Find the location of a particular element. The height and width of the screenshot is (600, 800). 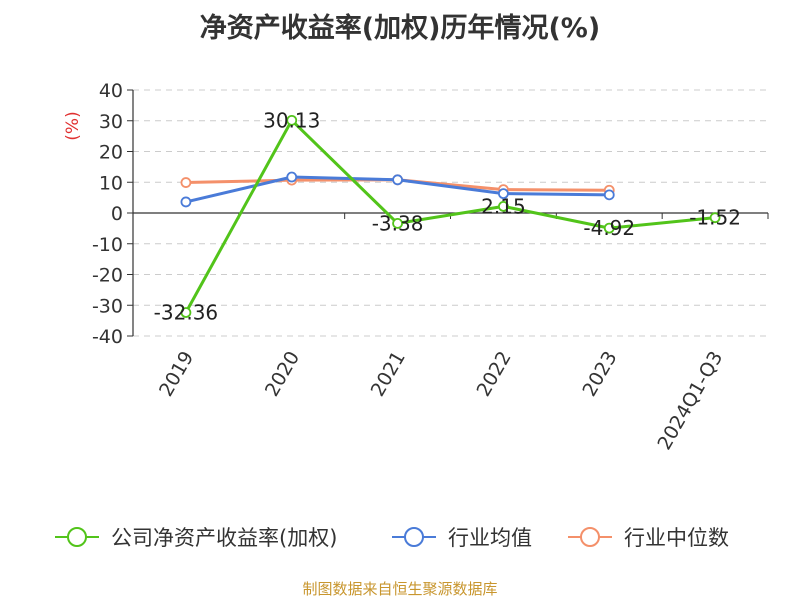

y-tick-label: 20 is located at coordinates (111, 153).